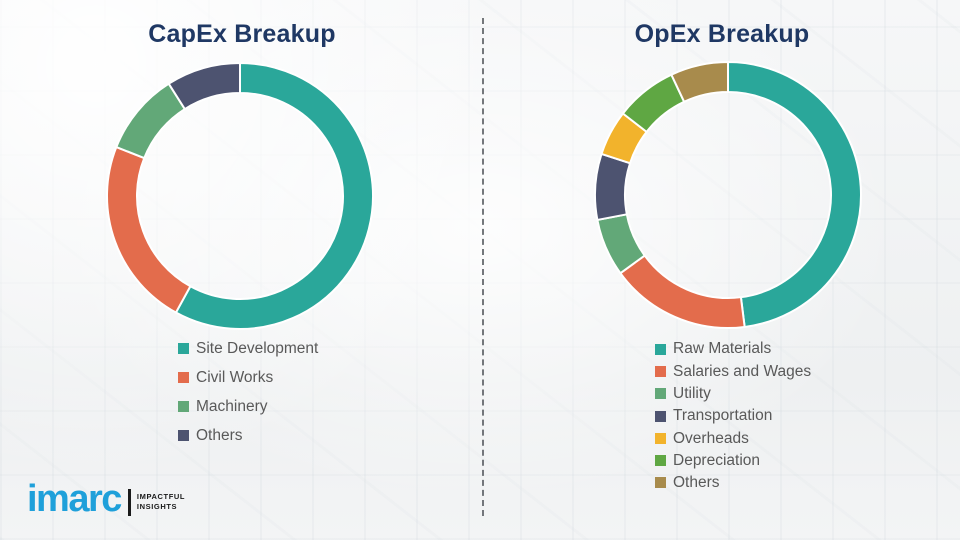 Image resolution: width=960 pixels, height=540 pixels. Describe the element at coordinates (161, 497) in the screenshot. I see `logo-tagline-line1: IMPACTFUL` at that location.